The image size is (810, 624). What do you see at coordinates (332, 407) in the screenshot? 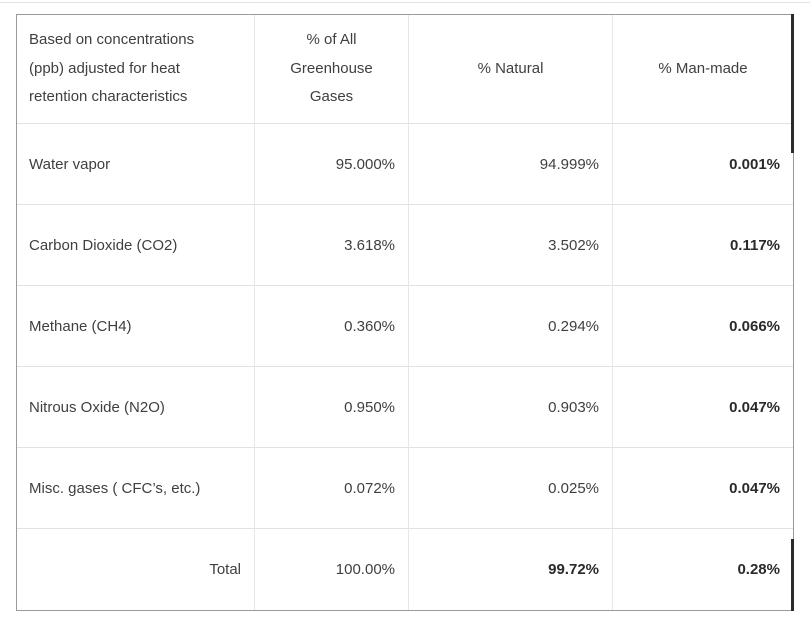
I see `cell-nitrous-oxide-pct-all: 0.950%` at bounding box center [332, 407].